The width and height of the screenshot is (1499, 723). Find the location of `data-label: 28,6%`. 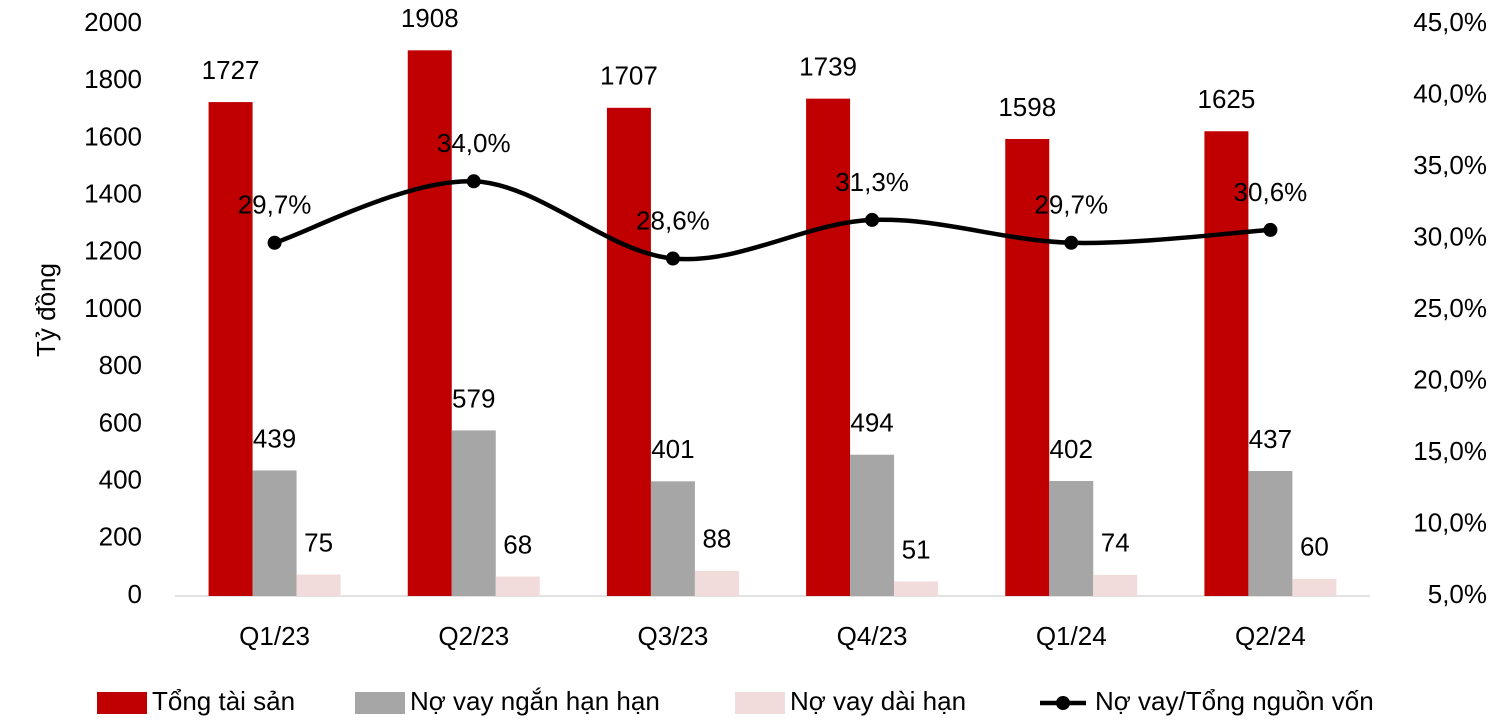

data-label: 28,6% is located at coordinates (673, 220).